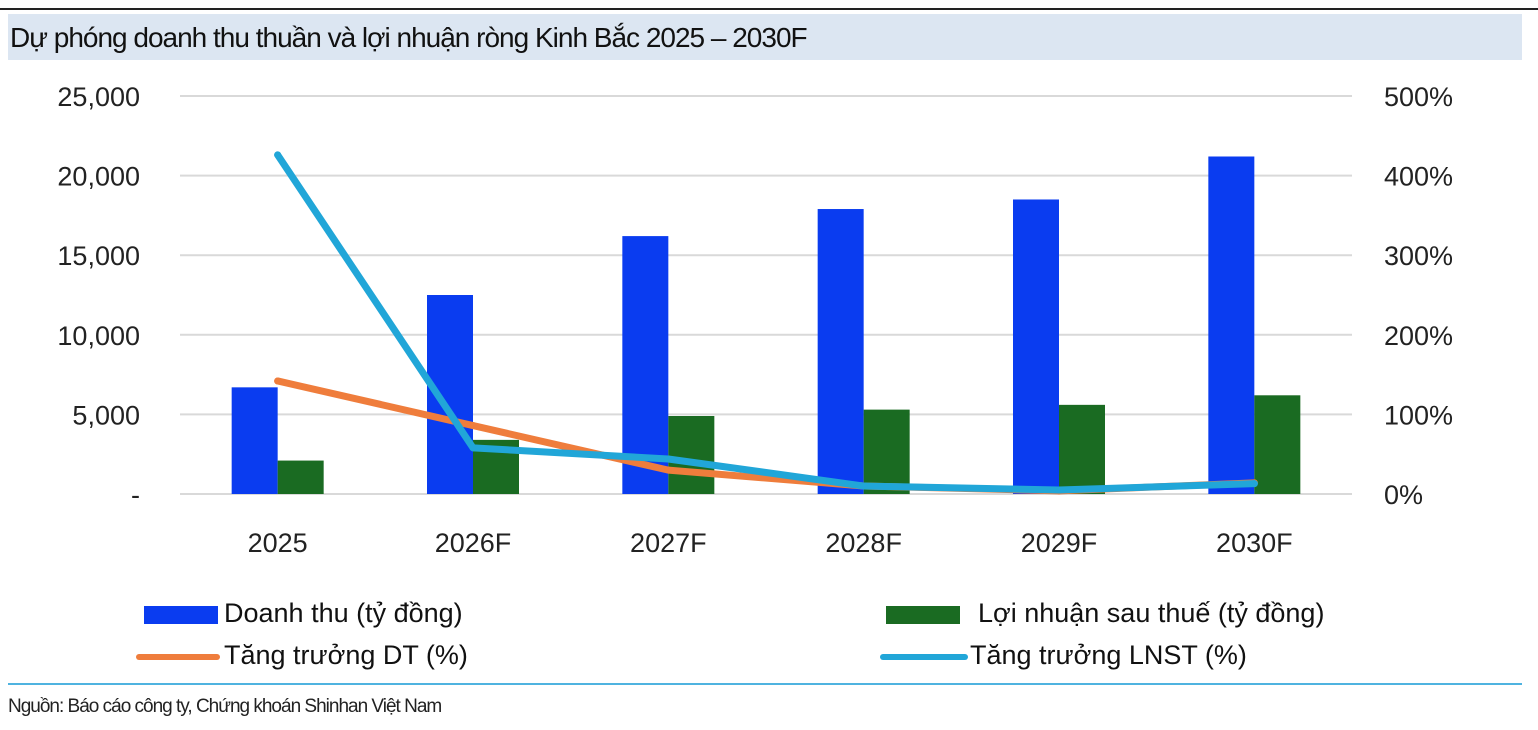 This screenshot has height=730, width=1538. I want to click on legend-item-profit-growth: Tăng trưởng LNST (%), so click(1063, 655).